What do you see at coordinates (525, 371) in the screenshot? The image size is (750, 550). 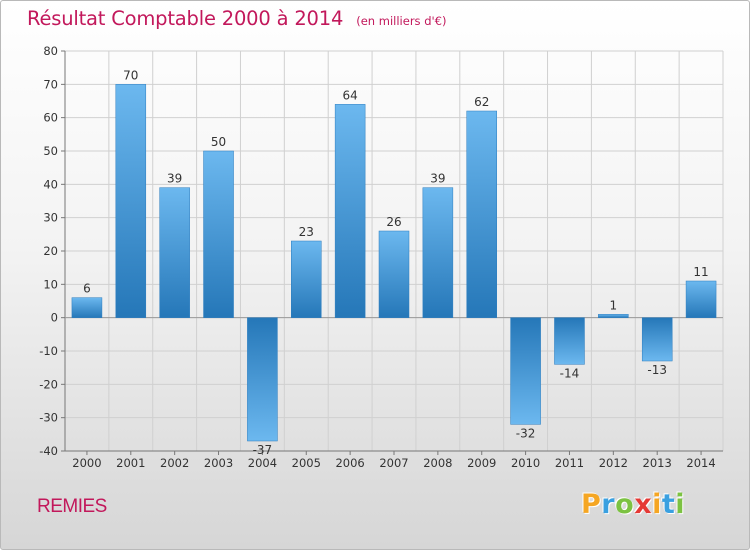 I see `bar-2010` at bounding box center [525, 371].